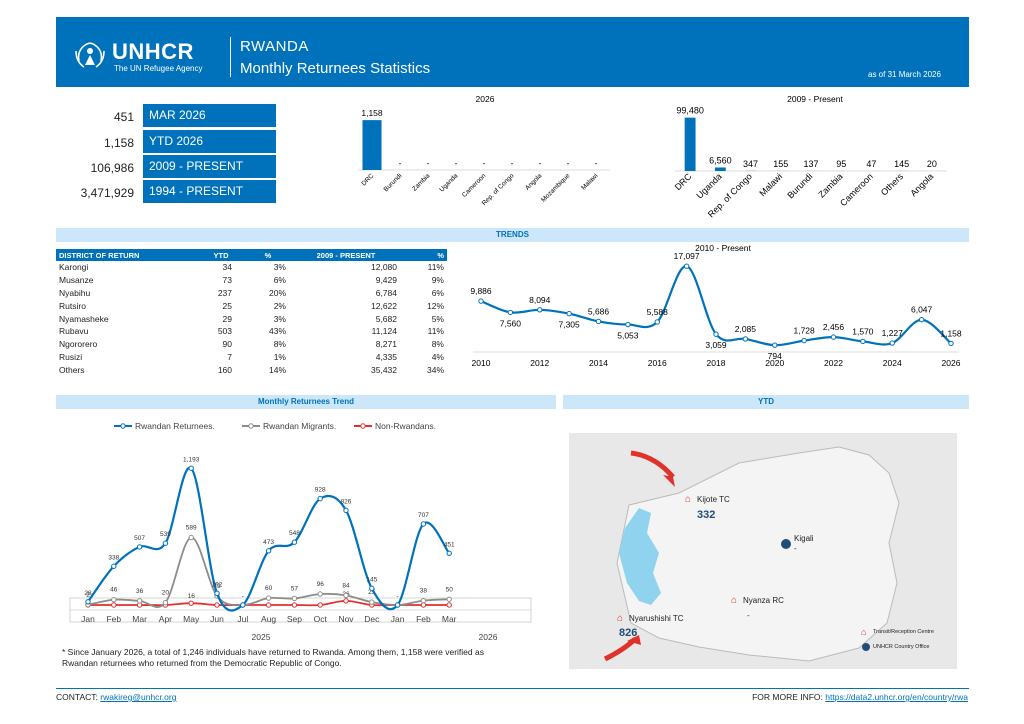  Describe the element at coordinates (763, 600) in the screenshot. I see `site-name: Nyanza RC` at that location.